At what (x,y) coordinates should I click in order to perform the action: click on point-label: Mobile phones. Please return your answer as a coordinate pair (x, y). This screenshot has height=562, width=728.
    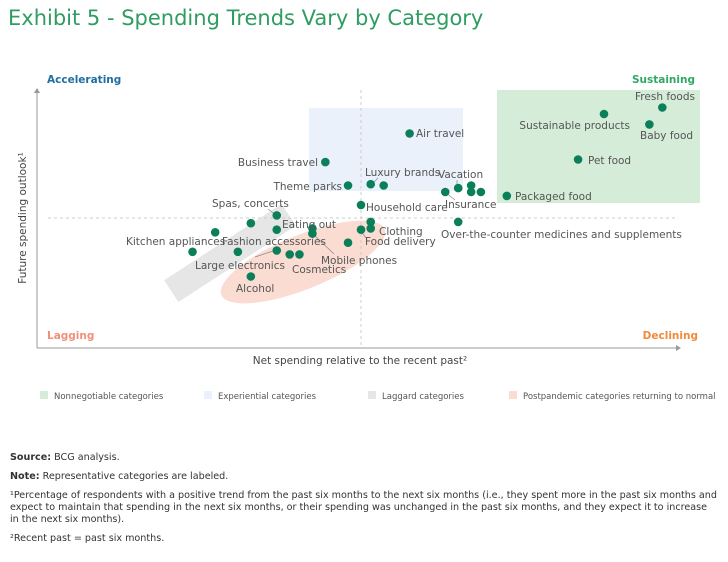
    Looking at the image, I should click on (359, 261).